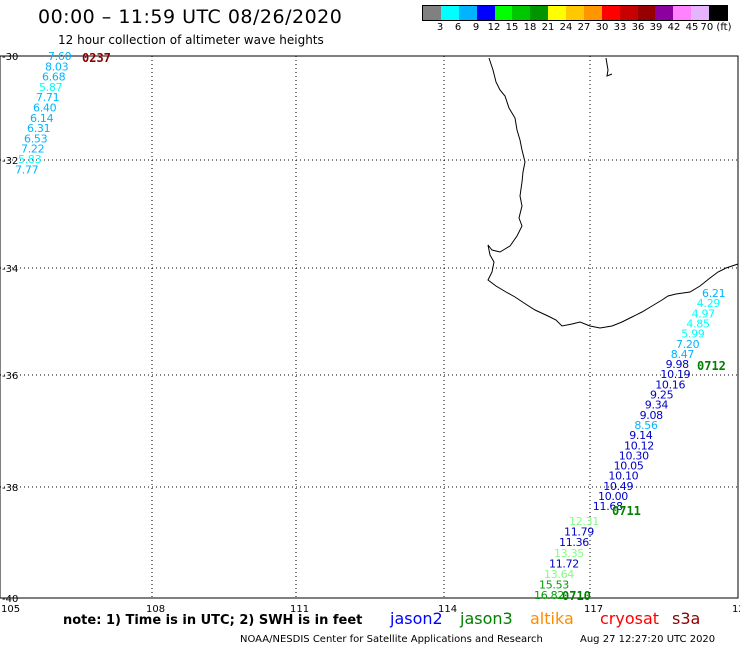 Image resolution: width=740 pixels, height=650 pixels. I want to click on satellite-jason3: jason3, so click(486, 618).